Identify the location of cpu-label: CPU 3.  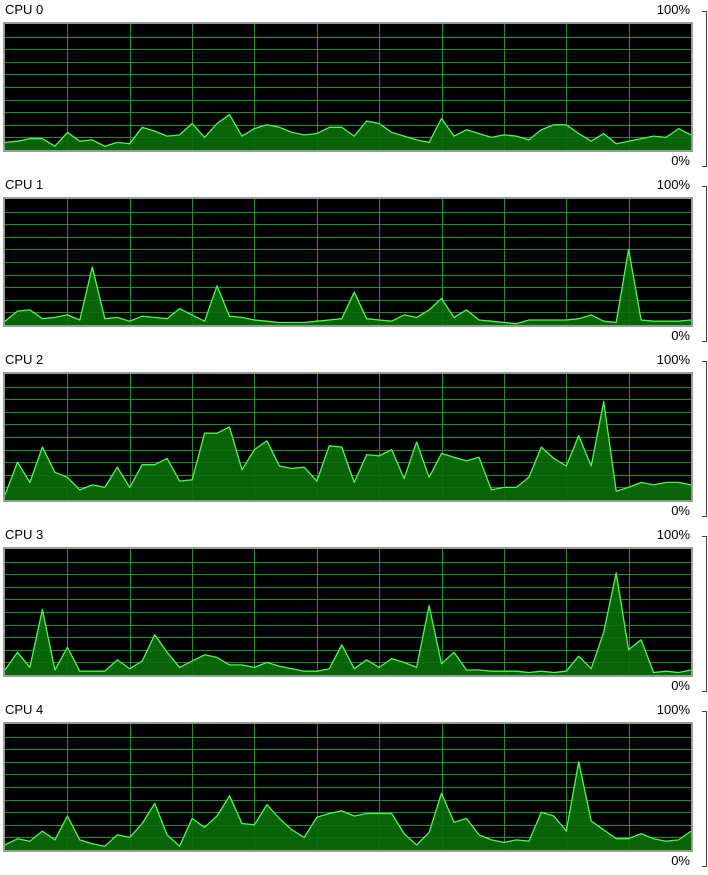
(24, 534).